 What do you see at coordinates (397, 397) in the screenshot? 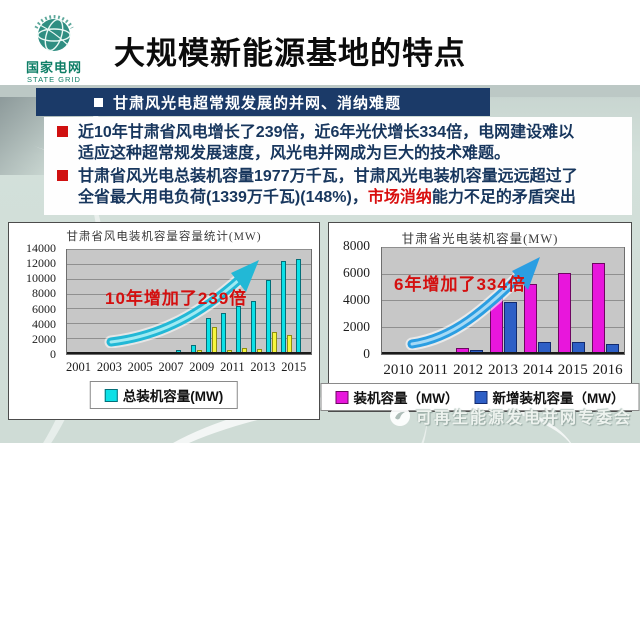
I see `legend-item: 装机容量（MW）` at bounding box center [397, 397].